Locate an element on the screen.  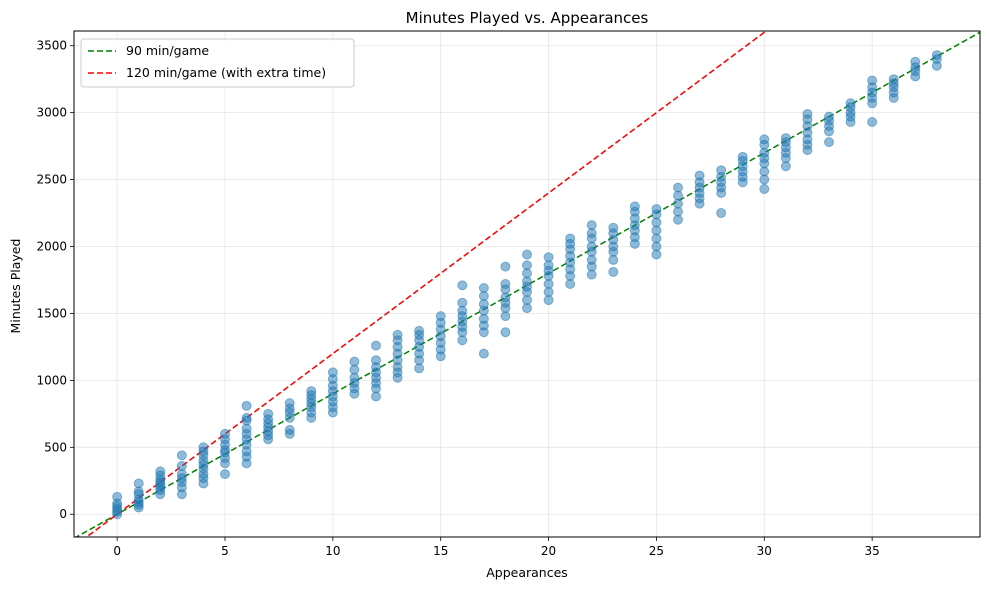
x-tick-label: 30 is located at coordinates (764, 551).